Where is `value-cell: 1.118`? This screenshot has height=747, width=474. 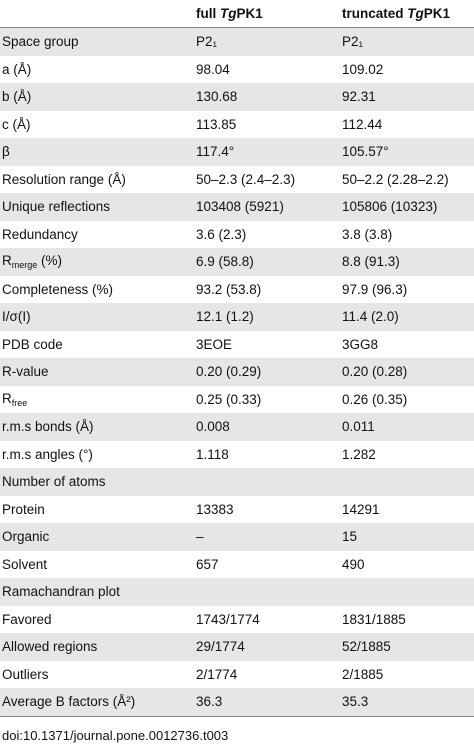
value-cell: 1.118 is located at coordinates (212, 454).